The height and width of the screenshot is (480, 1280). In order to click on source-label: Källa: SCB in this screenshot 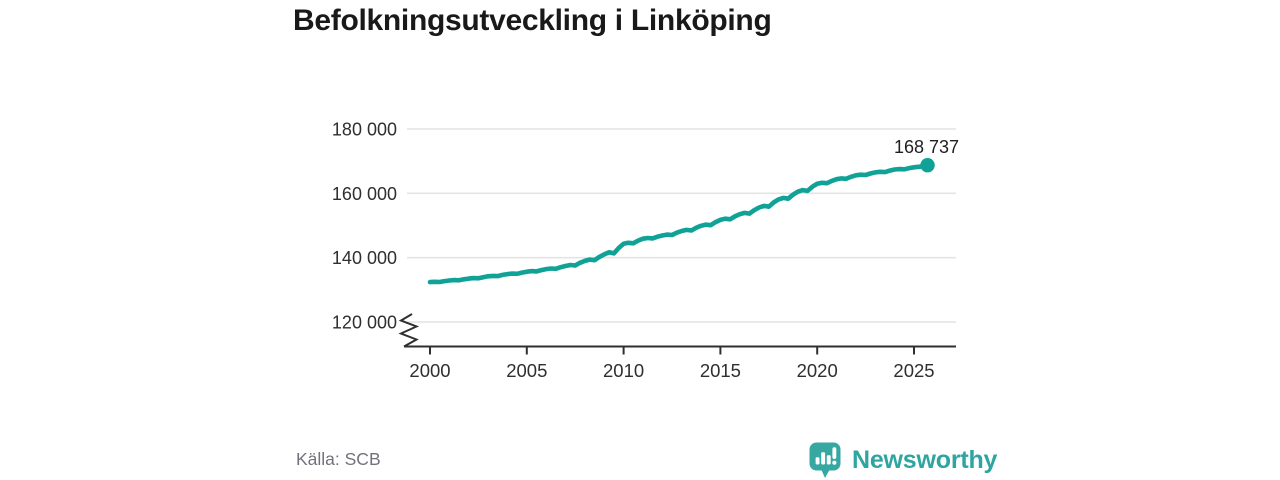, I will do `click(338, 459)`.